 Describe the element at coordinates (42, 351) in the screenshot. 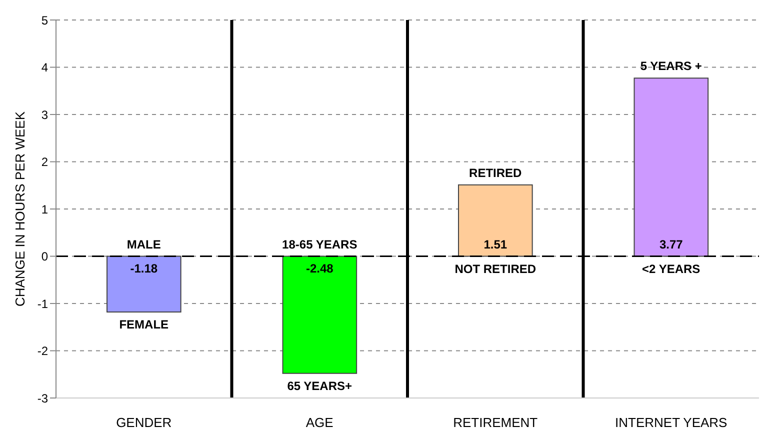

I see `y-tick-label: -2` at that location.